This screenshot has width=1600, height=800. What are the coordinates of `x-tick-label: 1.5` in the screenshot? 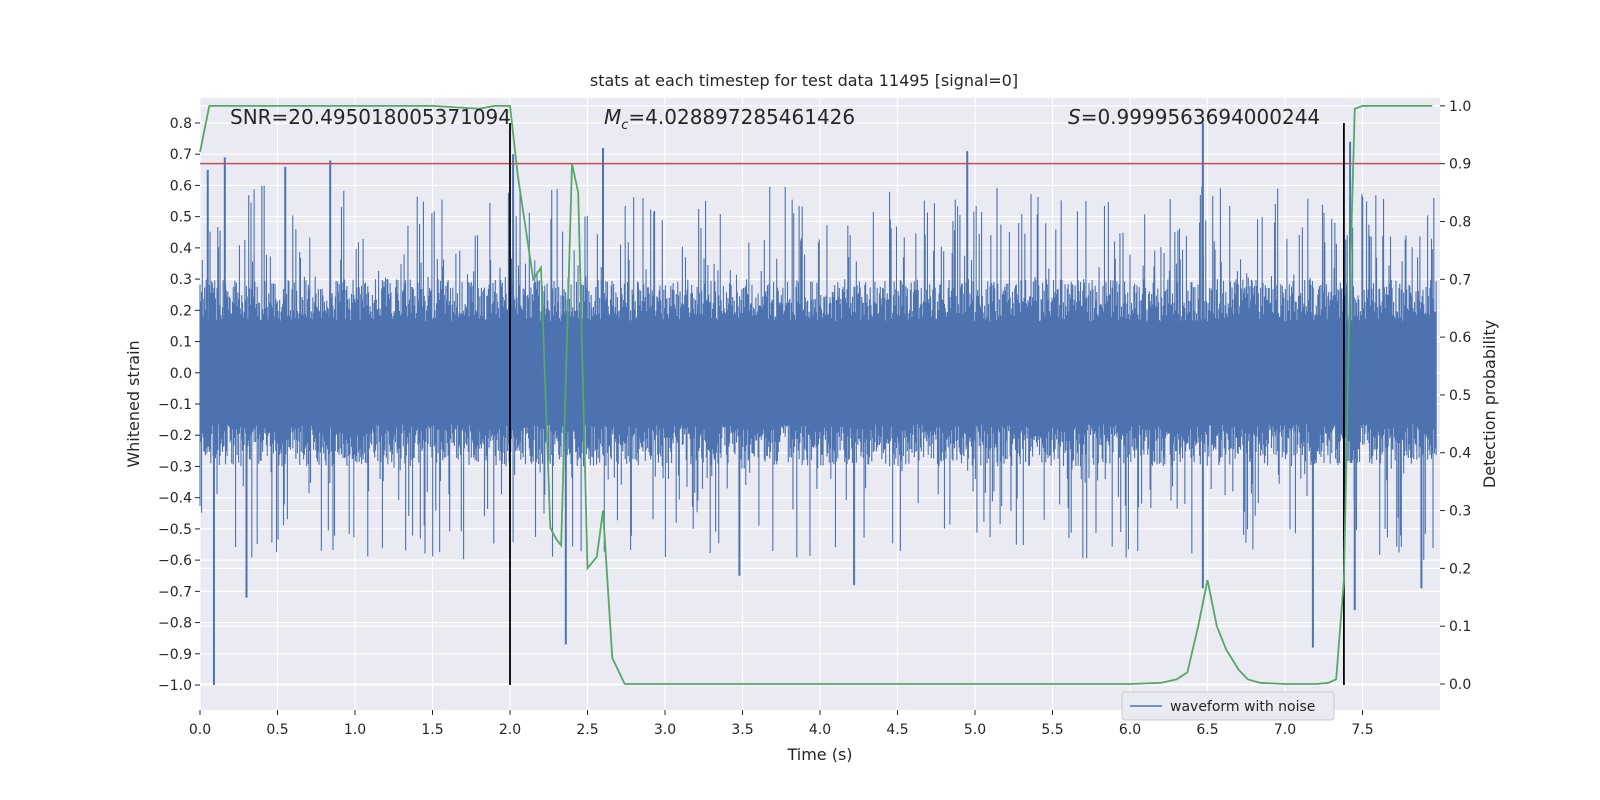 It's located at (432, 730).